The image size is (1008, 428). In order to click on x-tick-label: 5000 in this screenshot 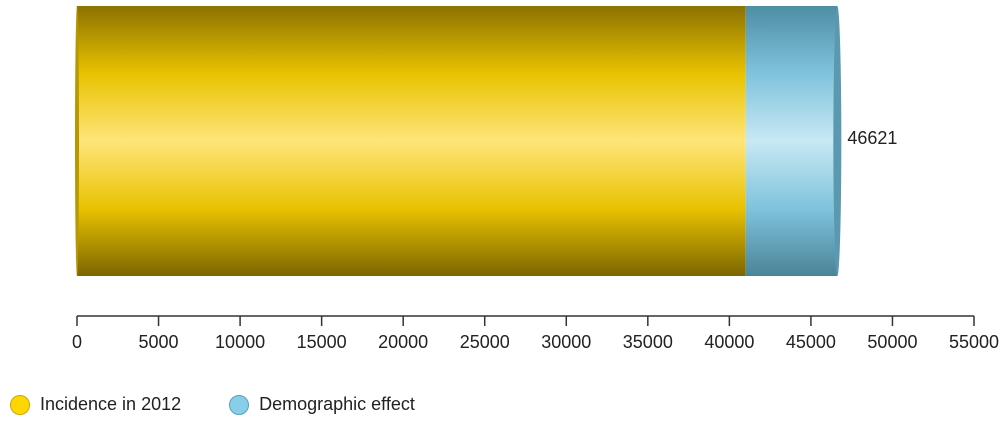, I will do `click(159, 342)`.